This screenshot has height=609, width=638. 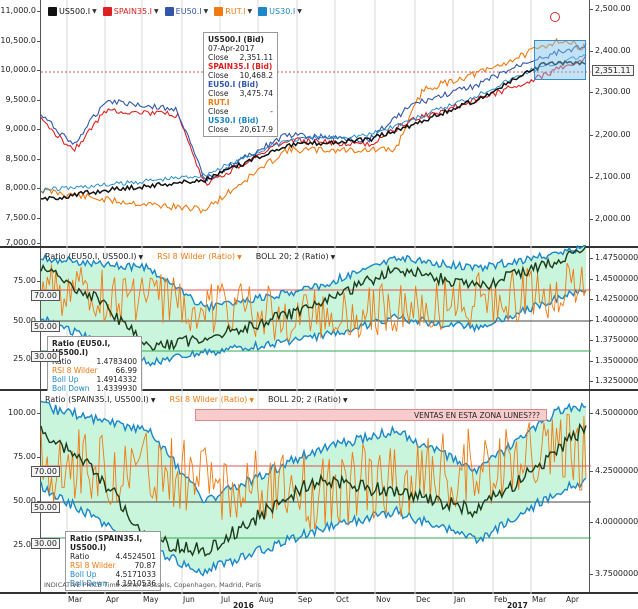 I want to click on indicator-legend-label: Ratio (EU50.I, US500.I), so click(x=91, y=256).